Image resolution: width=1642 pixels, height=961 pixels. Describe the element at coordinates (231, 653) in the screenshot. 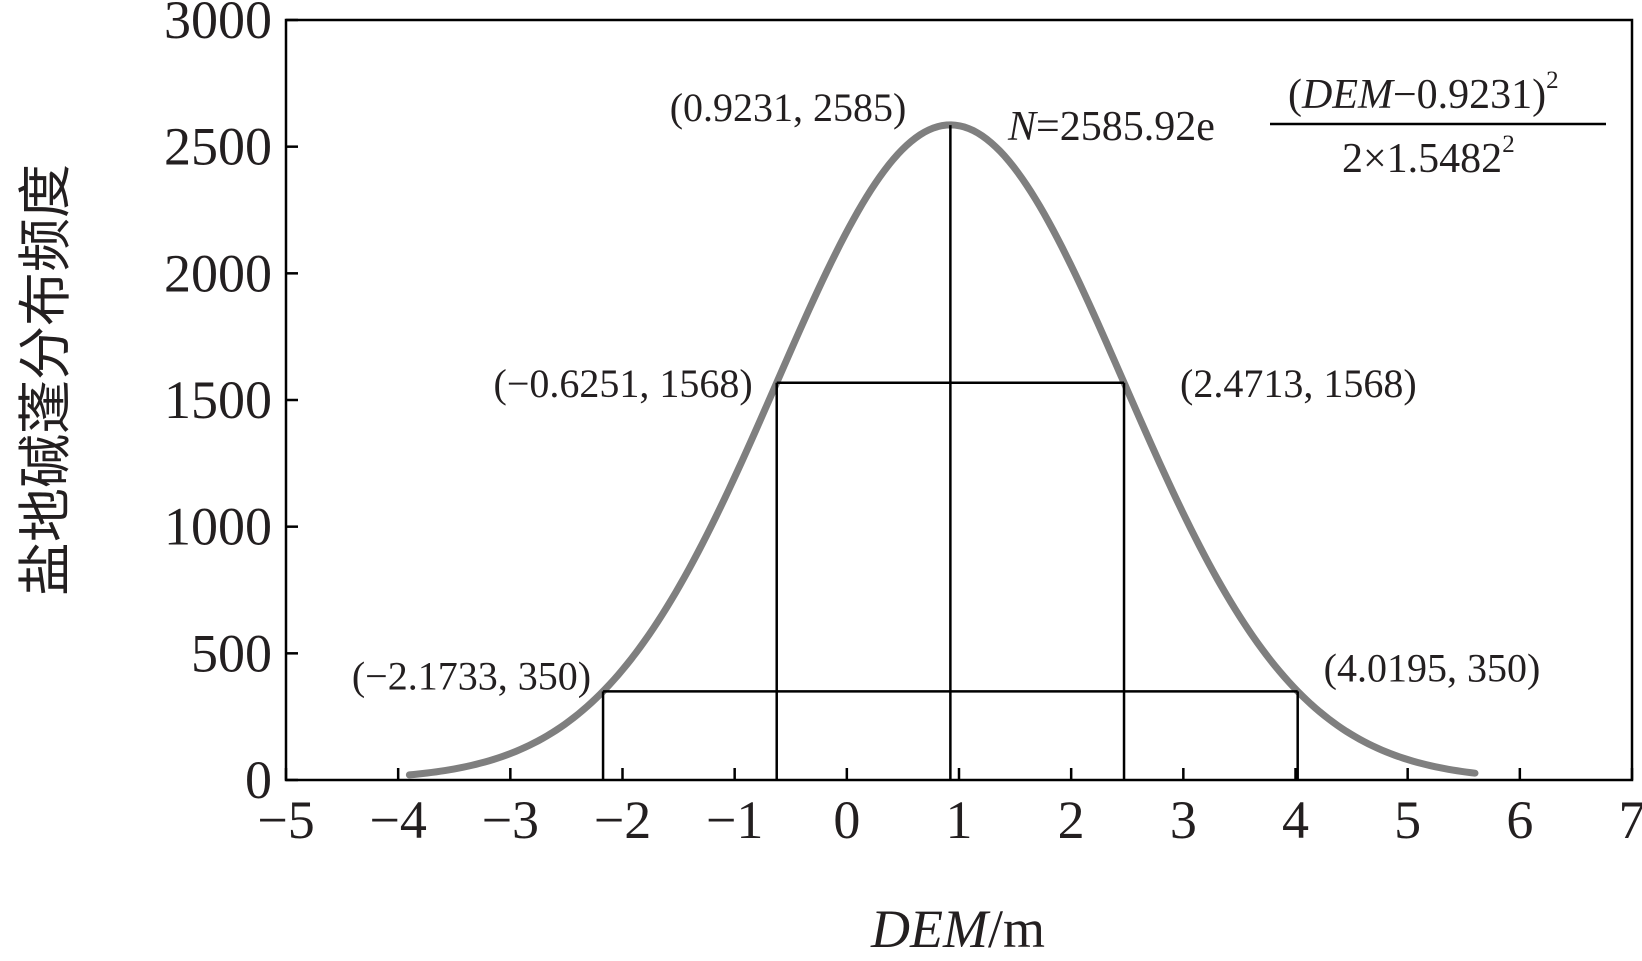

I see `y-tick-label: 500` at that location.